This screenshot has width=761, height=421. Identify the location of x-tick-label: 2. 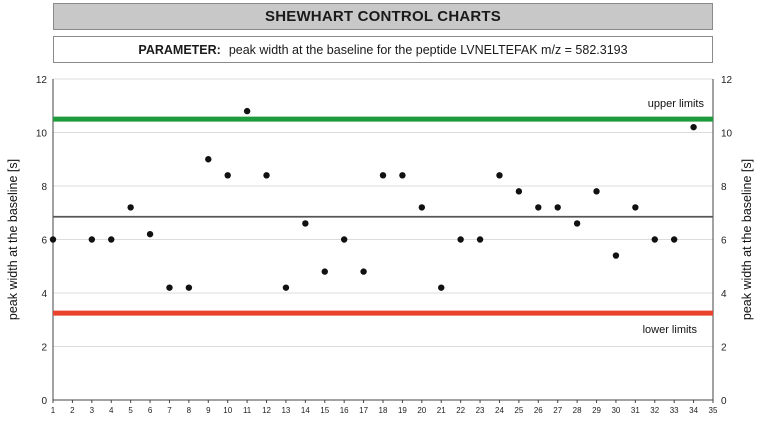
(72, 410).